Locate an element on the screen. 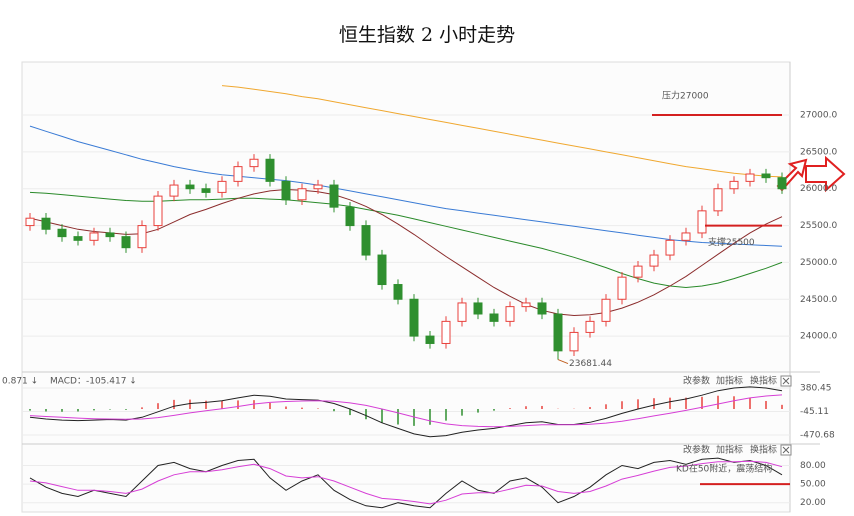  y-tick-label: 20.00 is located at coordinates (813, 503).